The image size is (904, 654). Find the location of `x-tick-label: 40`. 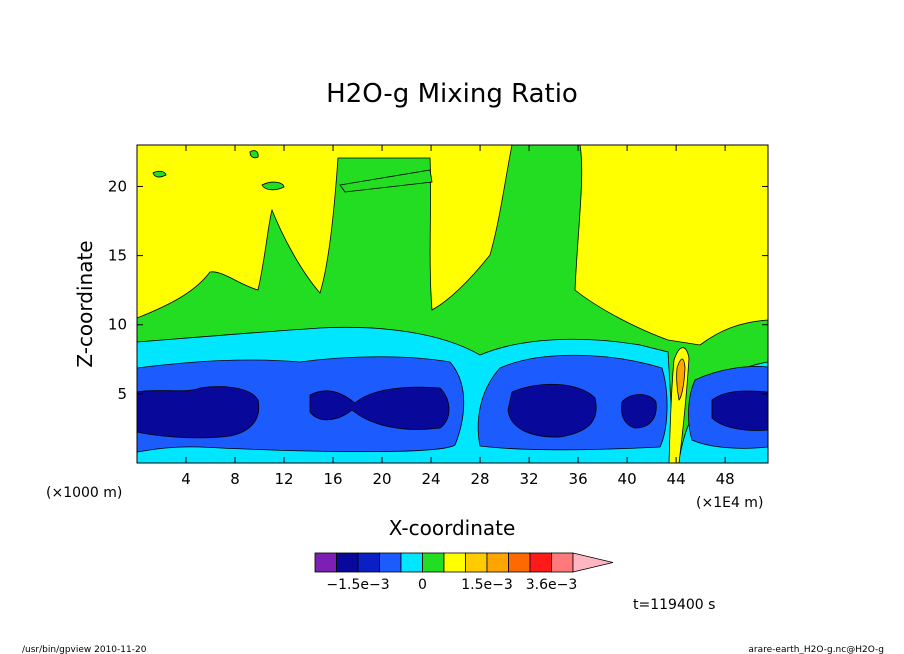

x-tick-label: 40 is located at coordinates (627, 479).